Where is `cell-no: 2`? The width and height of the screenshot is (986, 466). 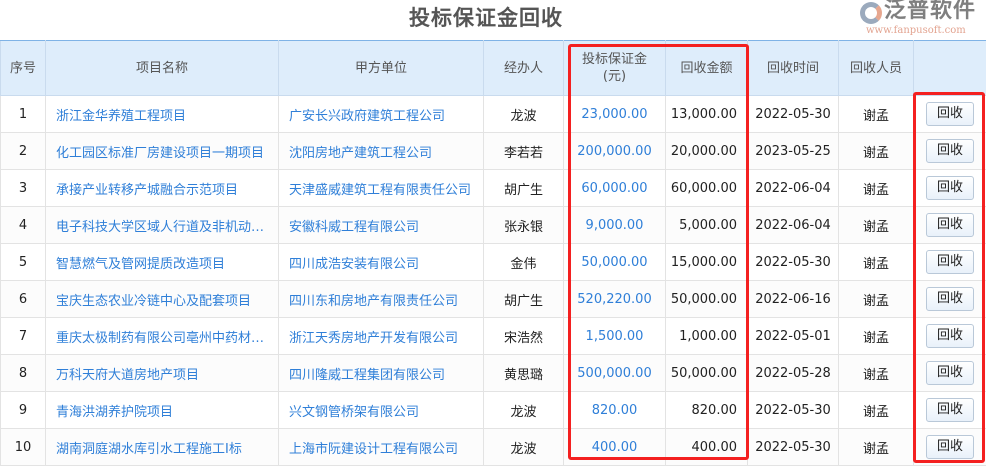 cell-no: 2 is located at coordinates (23, 151).